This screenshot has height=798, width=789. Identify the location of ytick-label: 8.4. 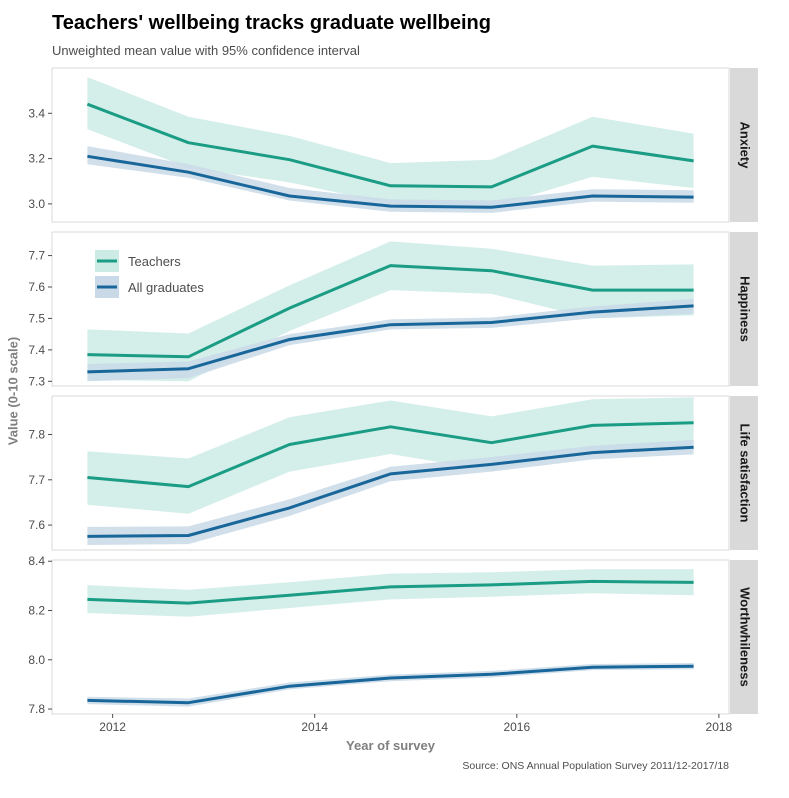
(36, 561).